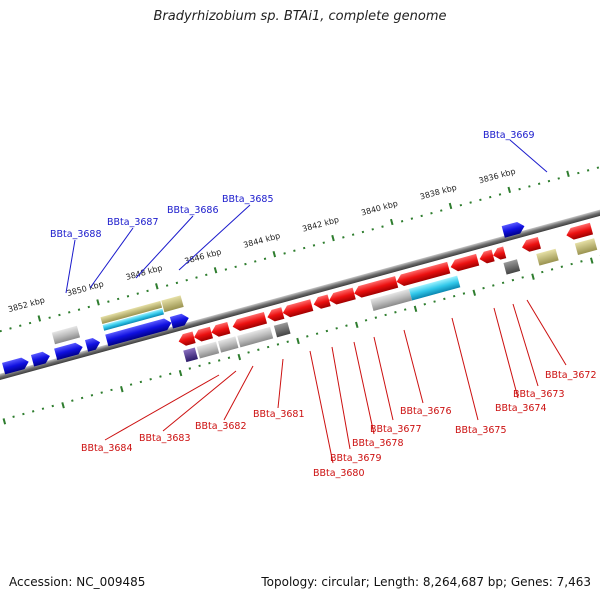 This screenshot has width=600, height=600. Describe the element at coordinates (571, 375) in the screenshot. I see `gene-label: BBta_3672` at that location.